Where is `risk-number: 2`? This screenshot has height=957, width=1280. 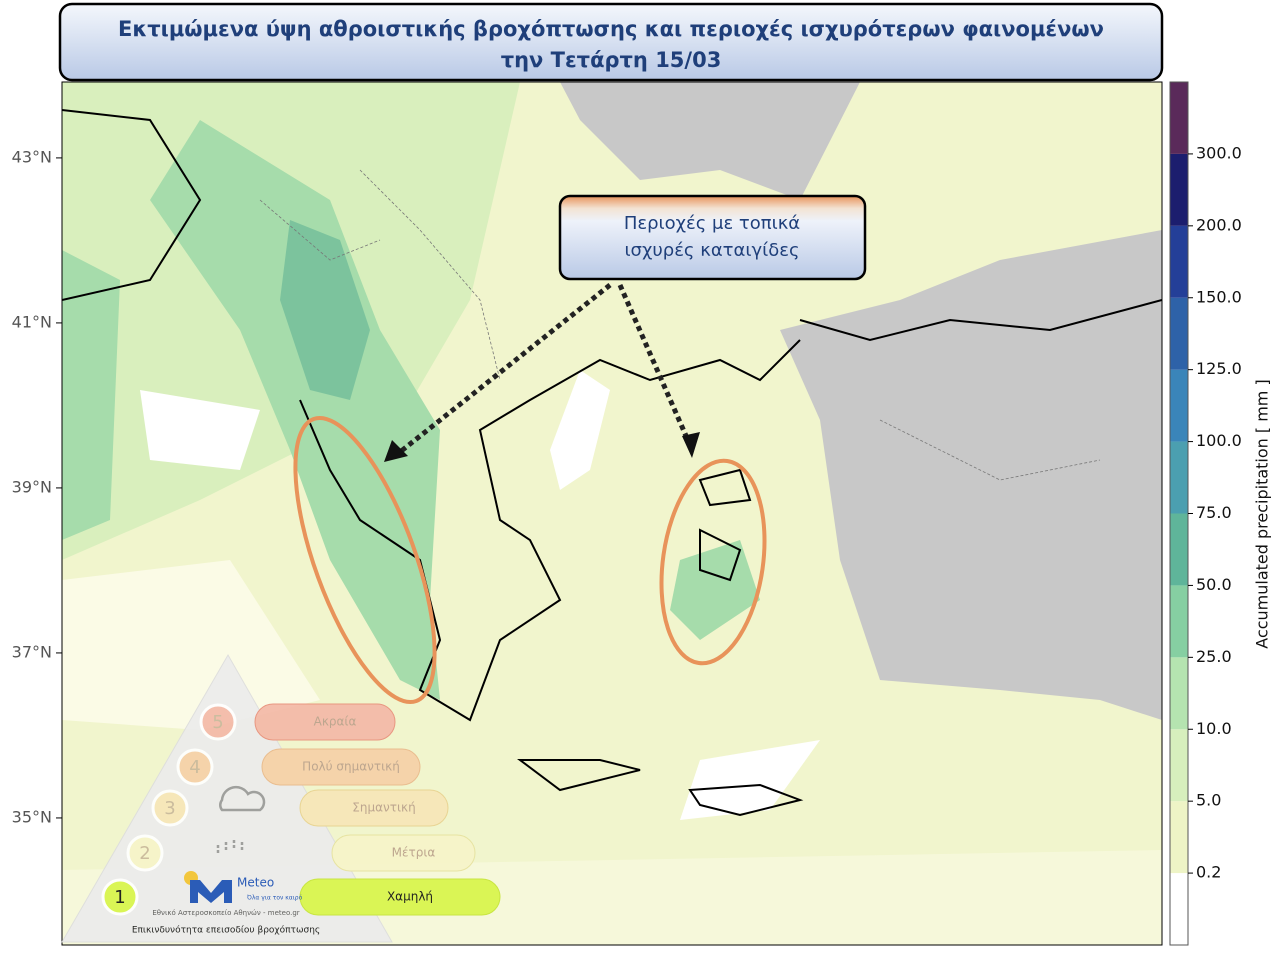 risk-number: 2 is located at coordinates (144, 853).